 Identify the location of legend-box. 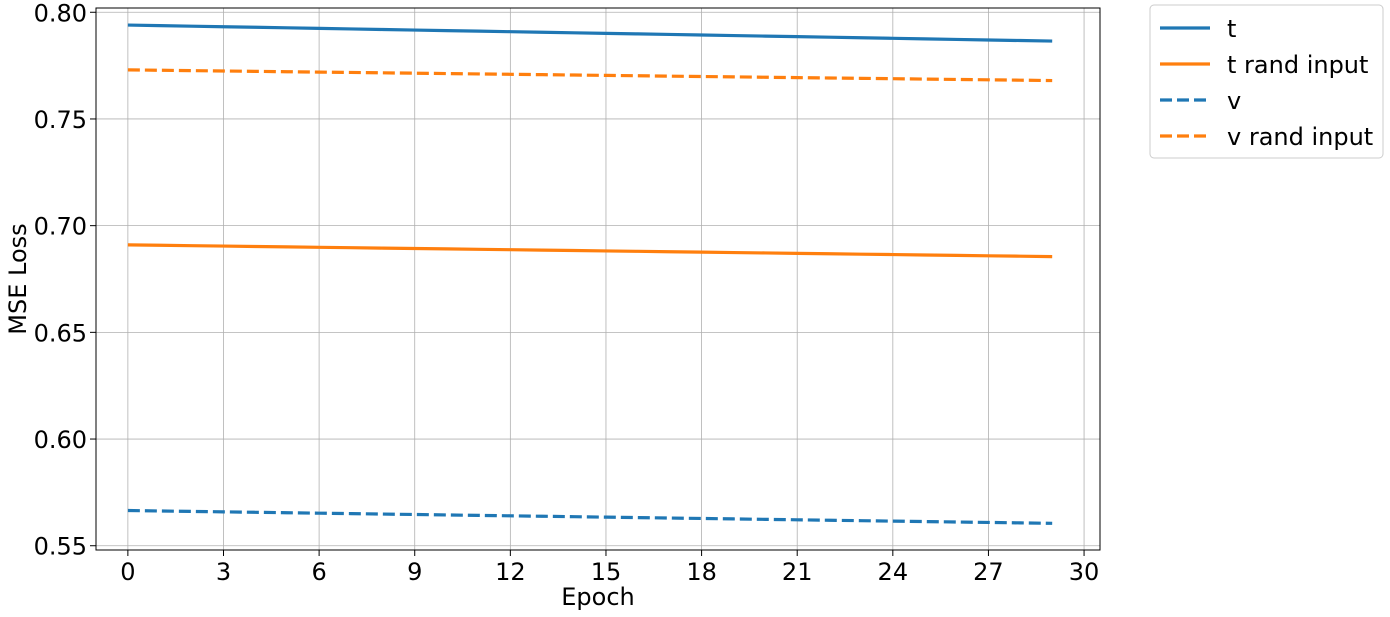
(1266, 81).